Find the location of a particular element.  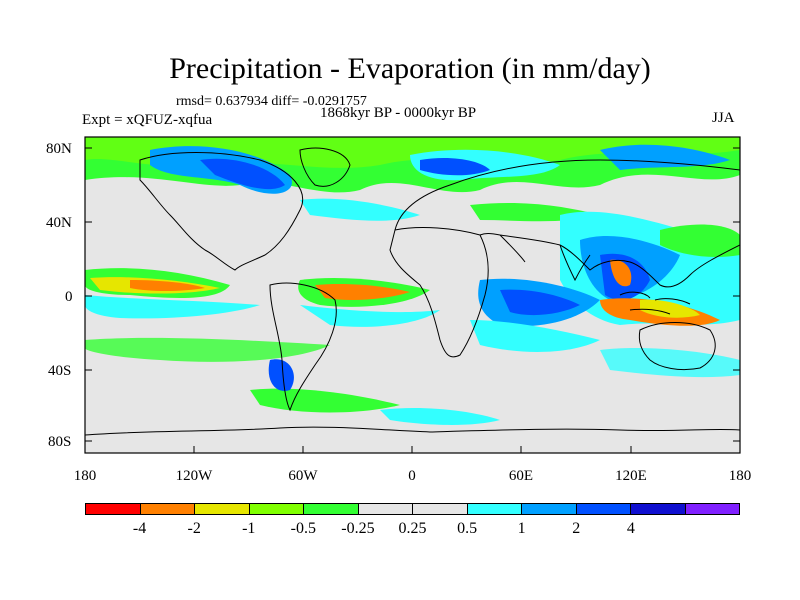

lon-tick-label: 60W is located at coordinates (303, 476).